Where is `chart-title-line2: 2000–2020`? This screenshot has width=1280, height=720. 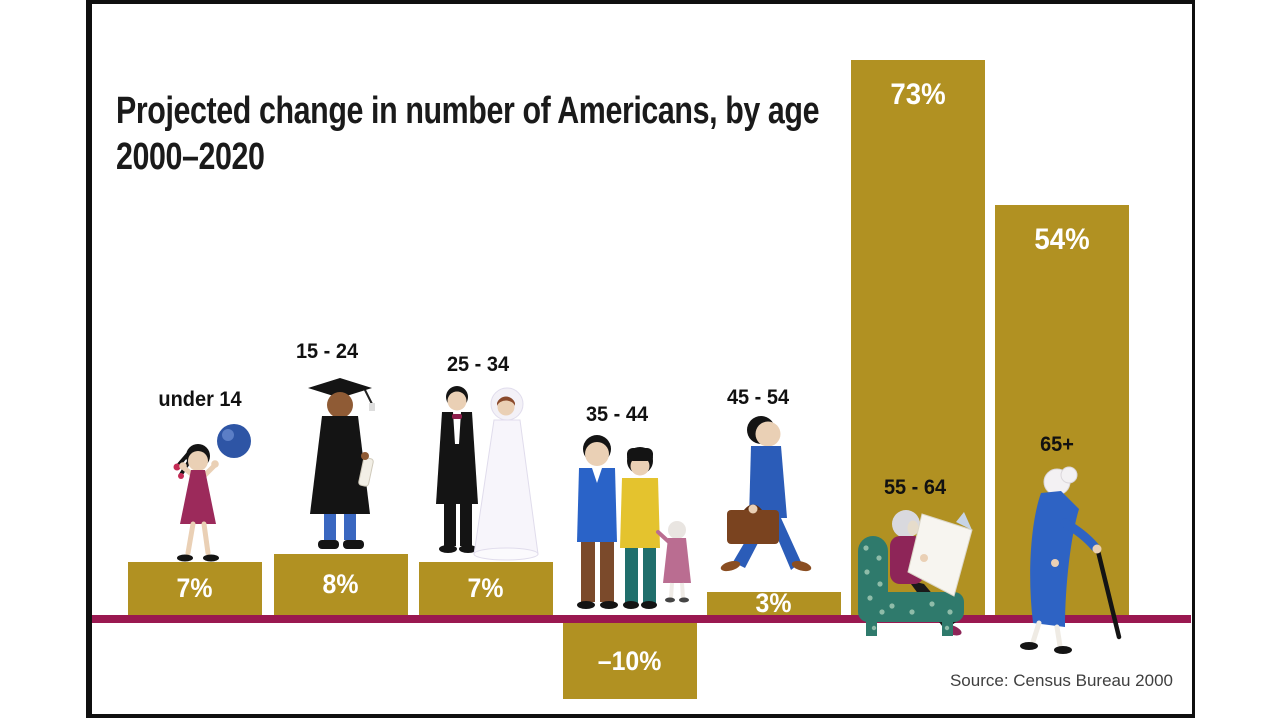 chart-title-line2: 2000–2020 is located at coordinates (190, 157).